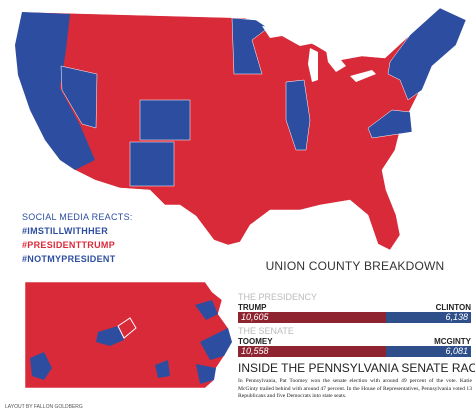  What do you see at coordinates (55, 91) in the screenshot?
I see `blue-west-coast` at bounding box center [55, 91].